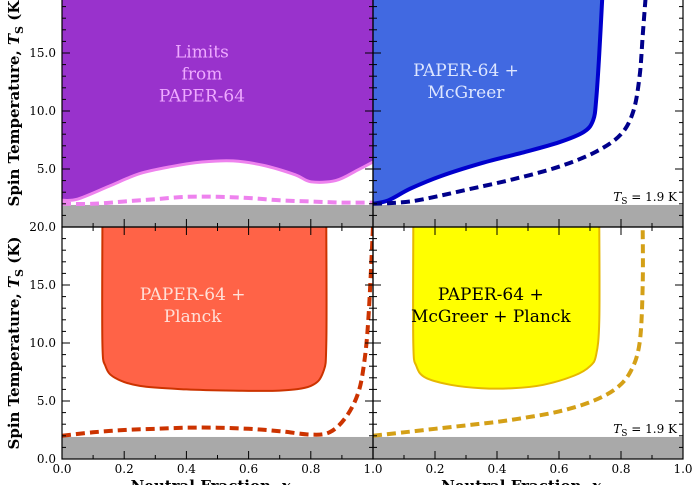  Describe the element at coordinates (310, 469) in the screenshot. I see `x-tick-label-left: 0.8` at that location.